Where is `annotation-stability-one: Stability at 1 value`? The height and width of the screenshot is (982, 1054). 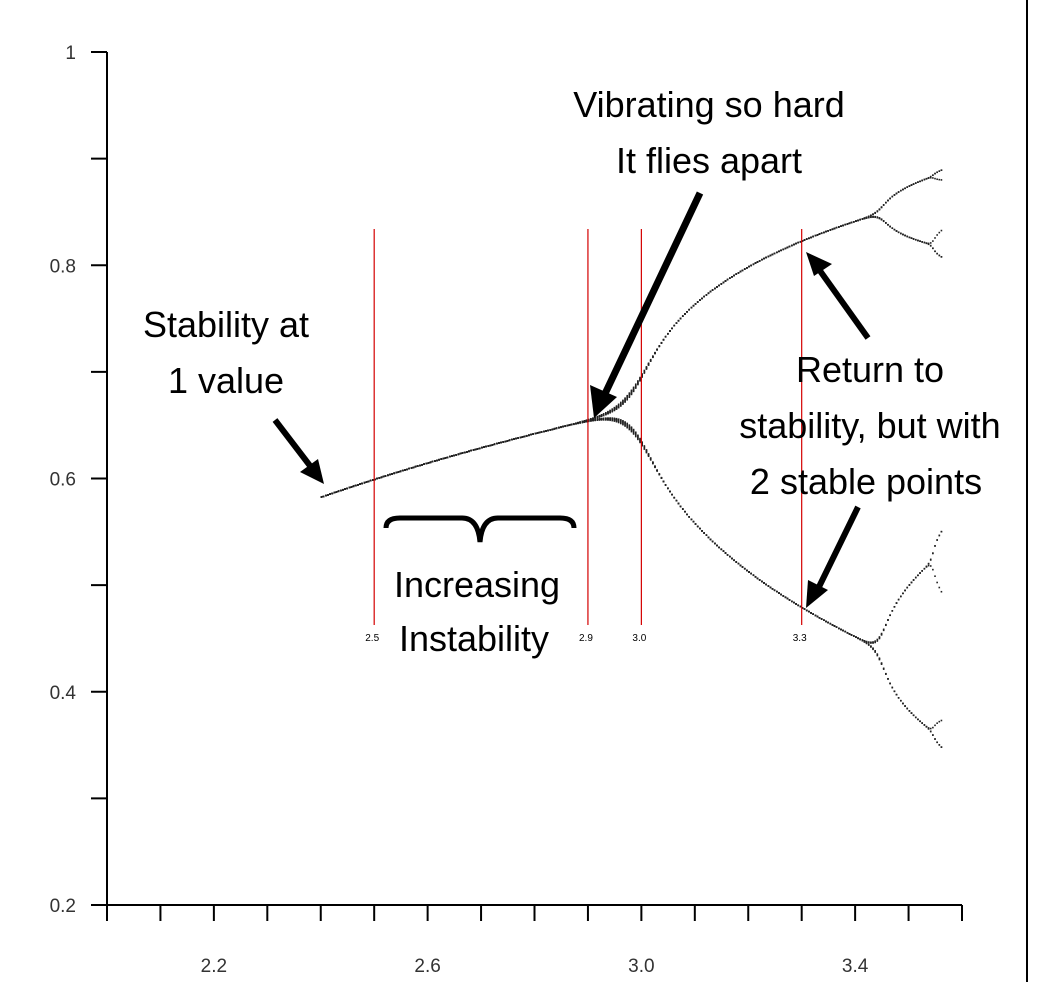 annotation-stability-one: Stability at 1 value is located at coordinates (233, 394).